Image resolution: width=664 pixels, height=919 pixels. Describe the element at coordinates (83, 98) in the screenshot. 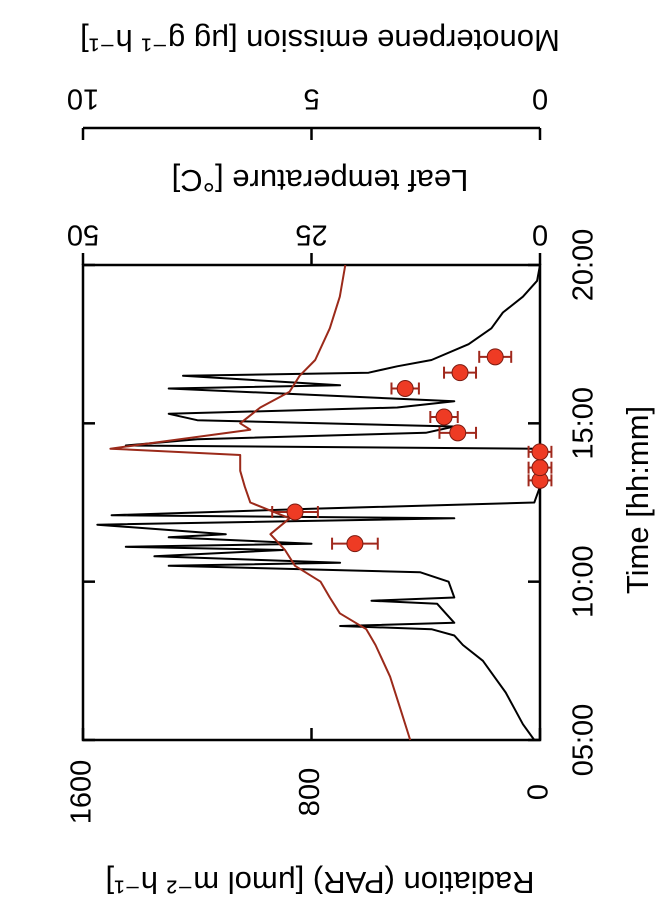

I see `y3-tick-label: 10` at that location.